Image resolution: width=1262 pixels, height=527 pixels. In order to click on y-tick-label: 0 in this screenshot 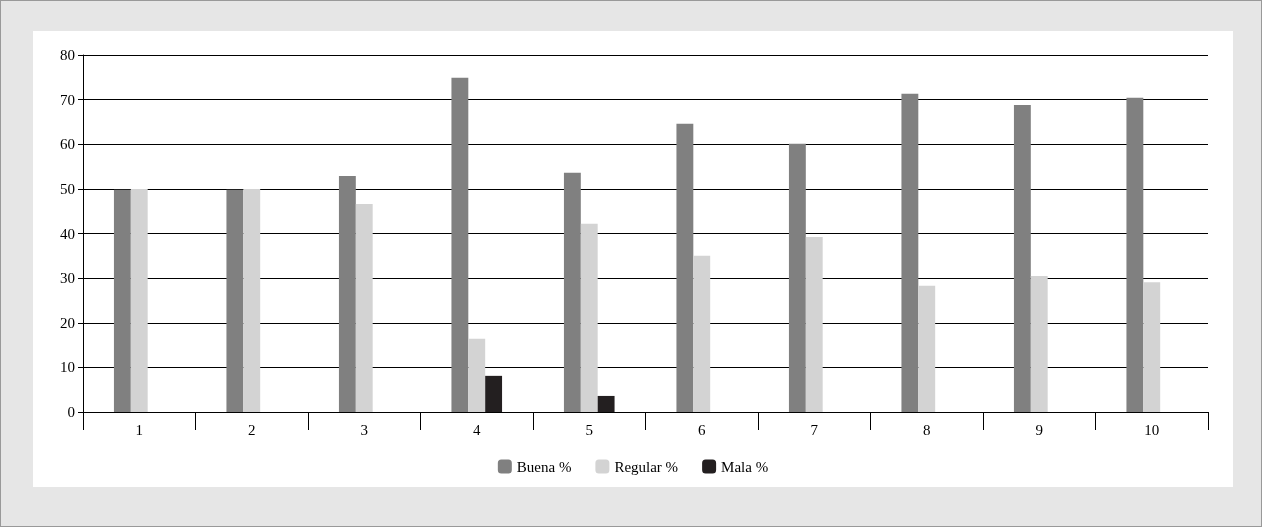, I will do `click(71, 412)`.